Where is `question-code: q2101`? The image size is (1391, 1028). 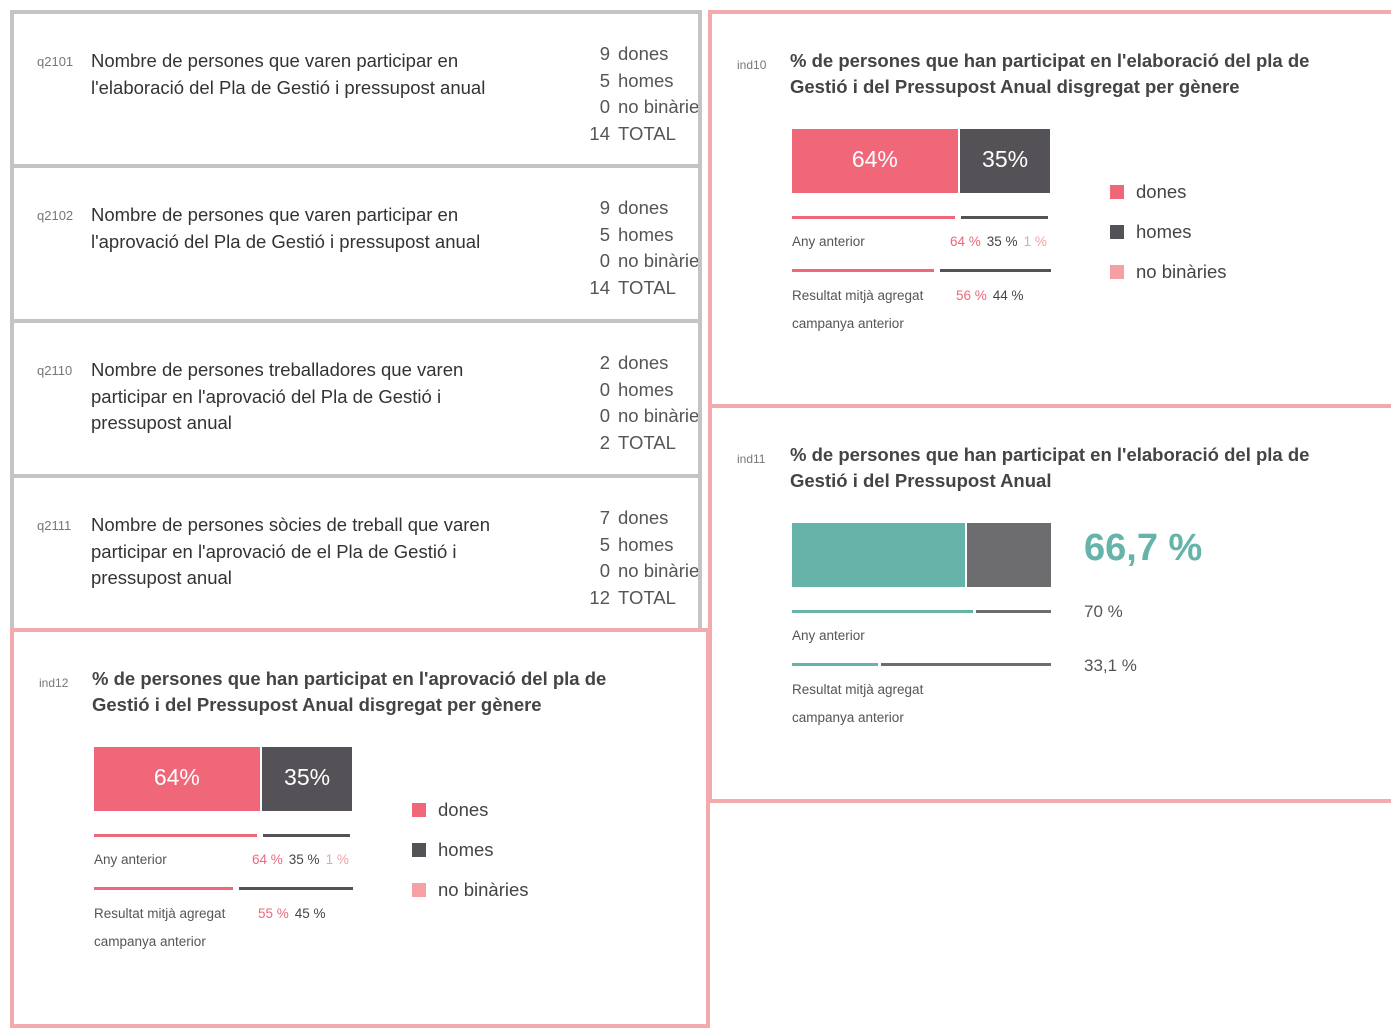 question-code: q2101 is located at coordinates (55, 61).